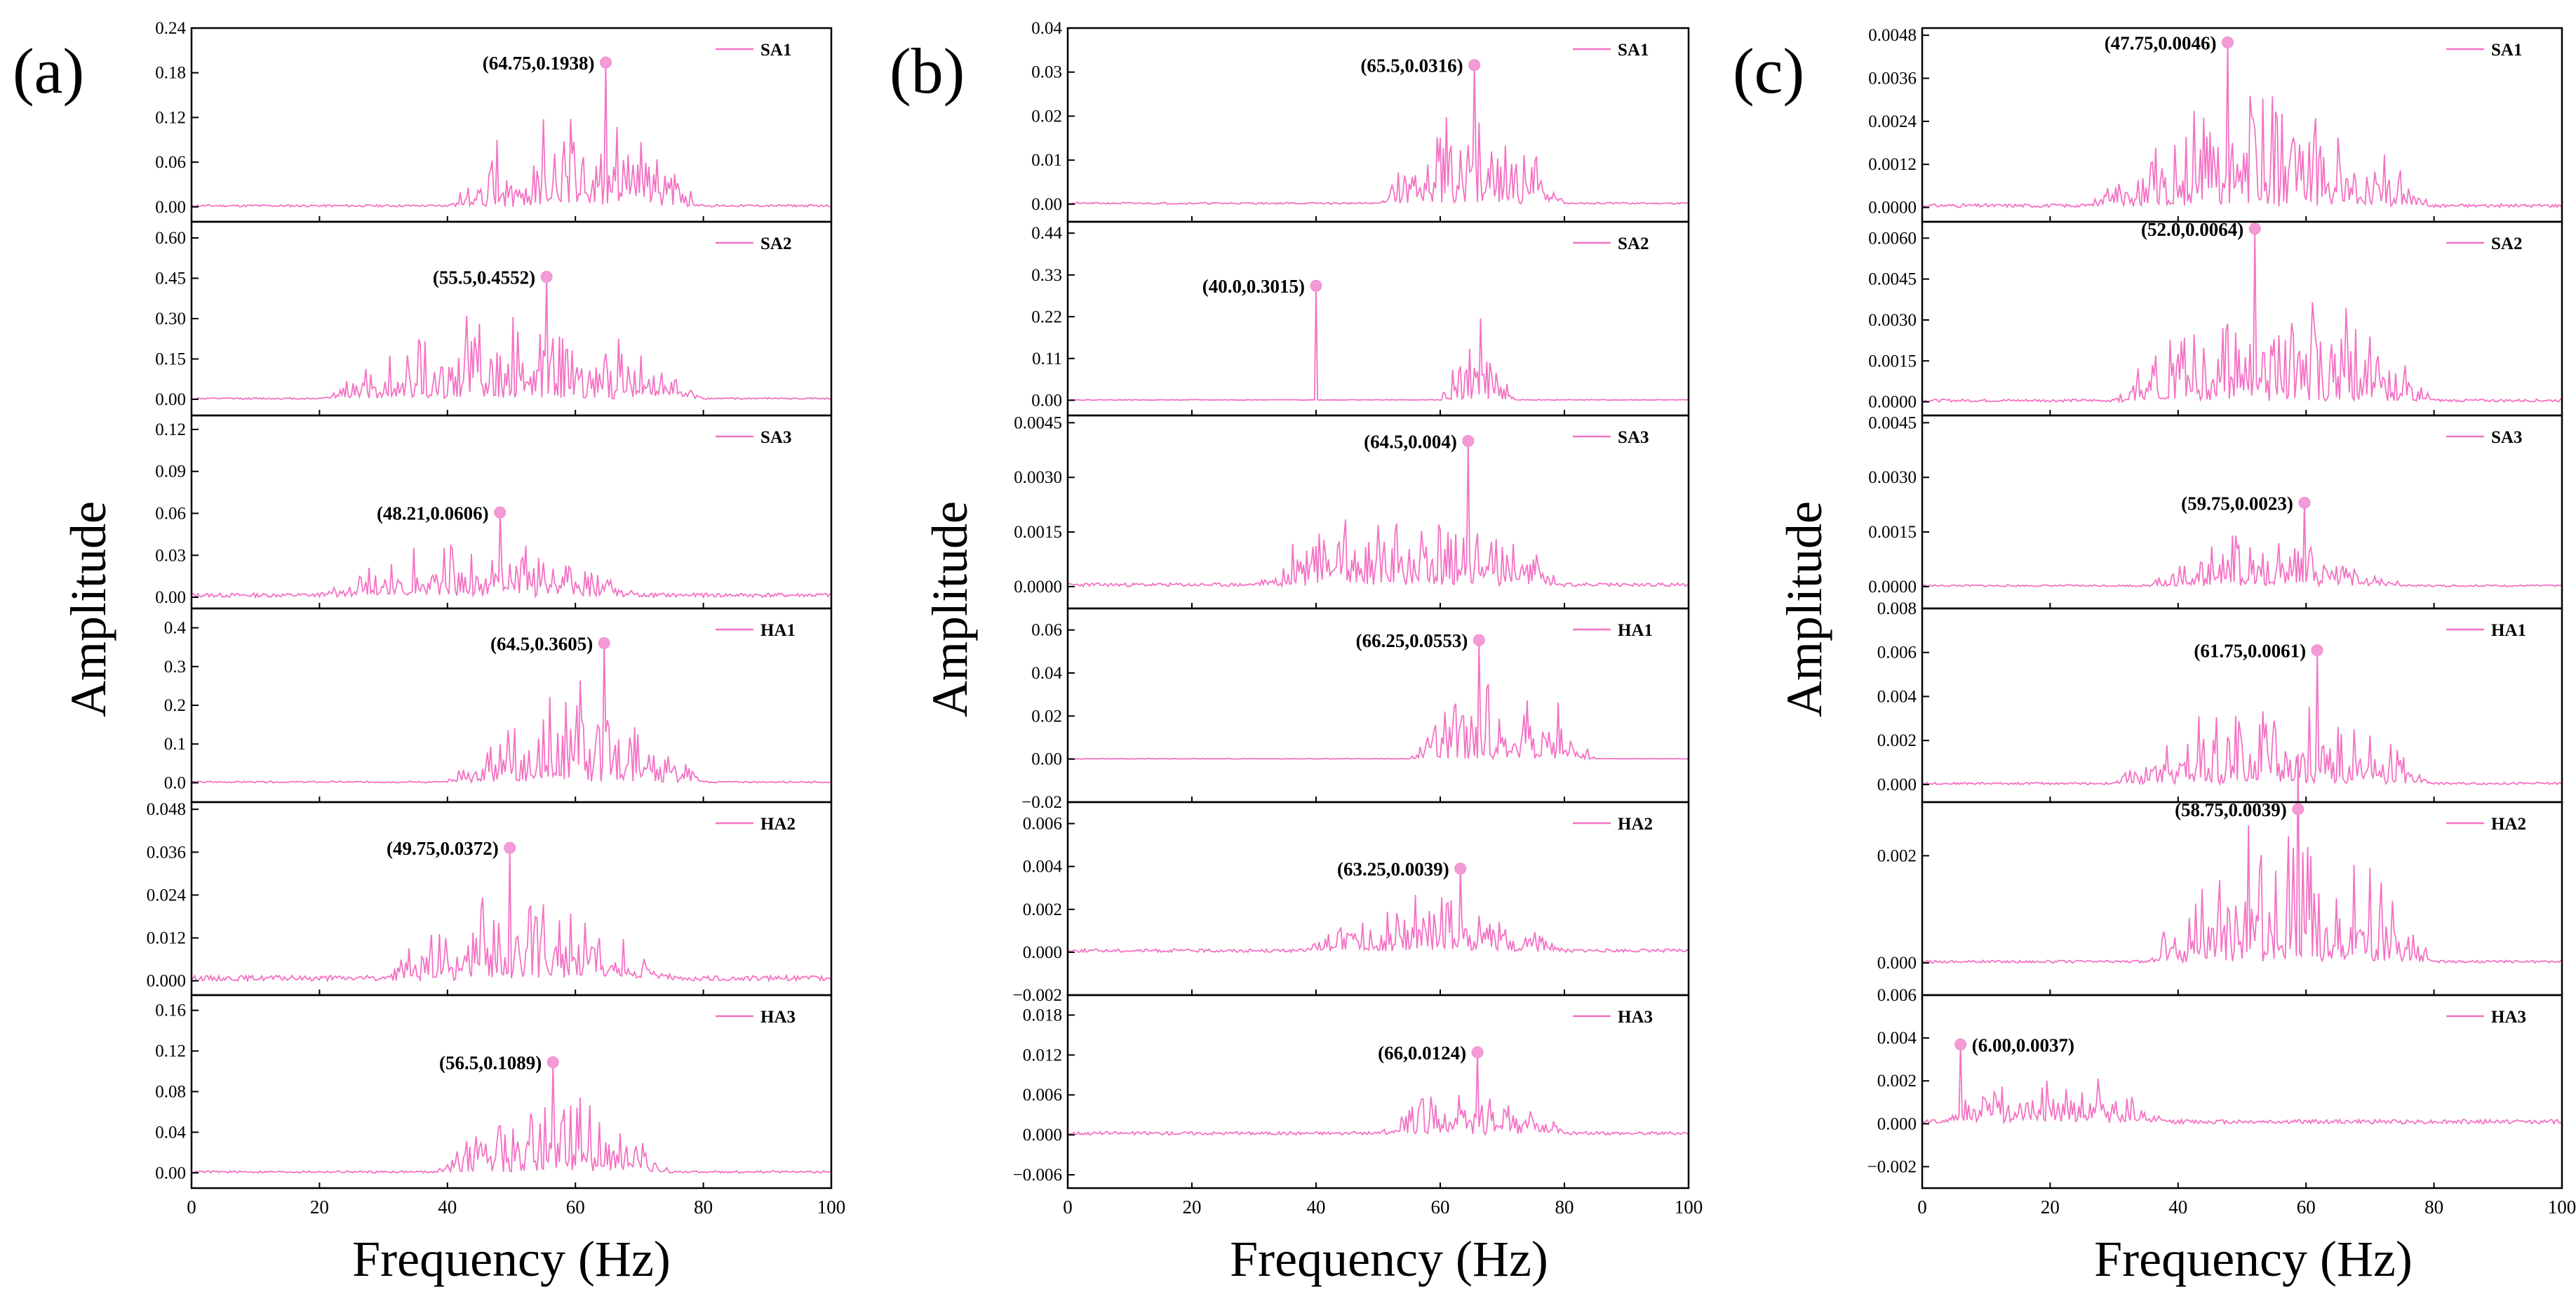 The height and width of the screenshot is (1306, 2576). Describe the element at coordinates (88, 609) in the screenshot. I see `panel-a-y-axis-title: Amplitude` at that location.